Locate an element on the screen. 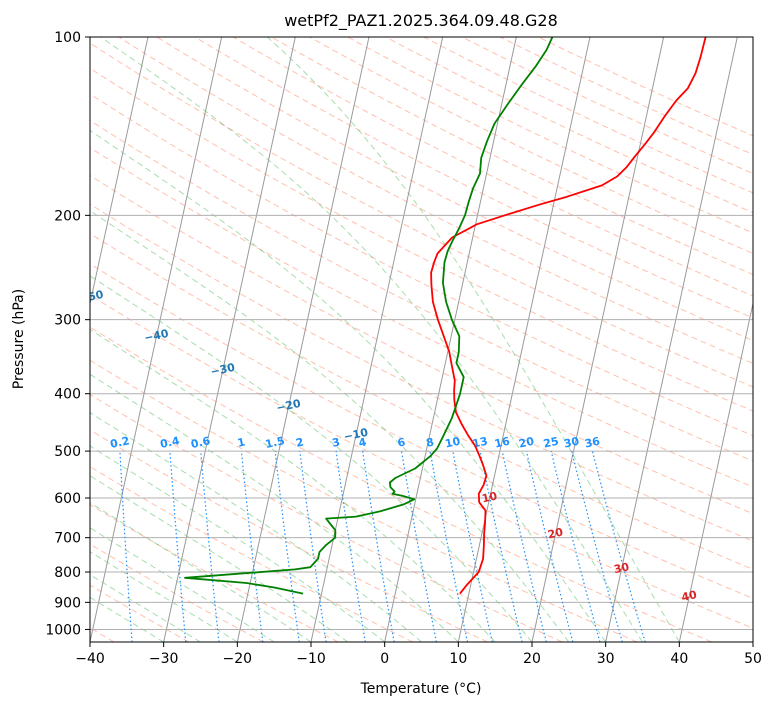 Image resolution: width=775 pixels, height=708 pixels. mixing-ratio-label: 0.2 is located at coordinates (120, 442).